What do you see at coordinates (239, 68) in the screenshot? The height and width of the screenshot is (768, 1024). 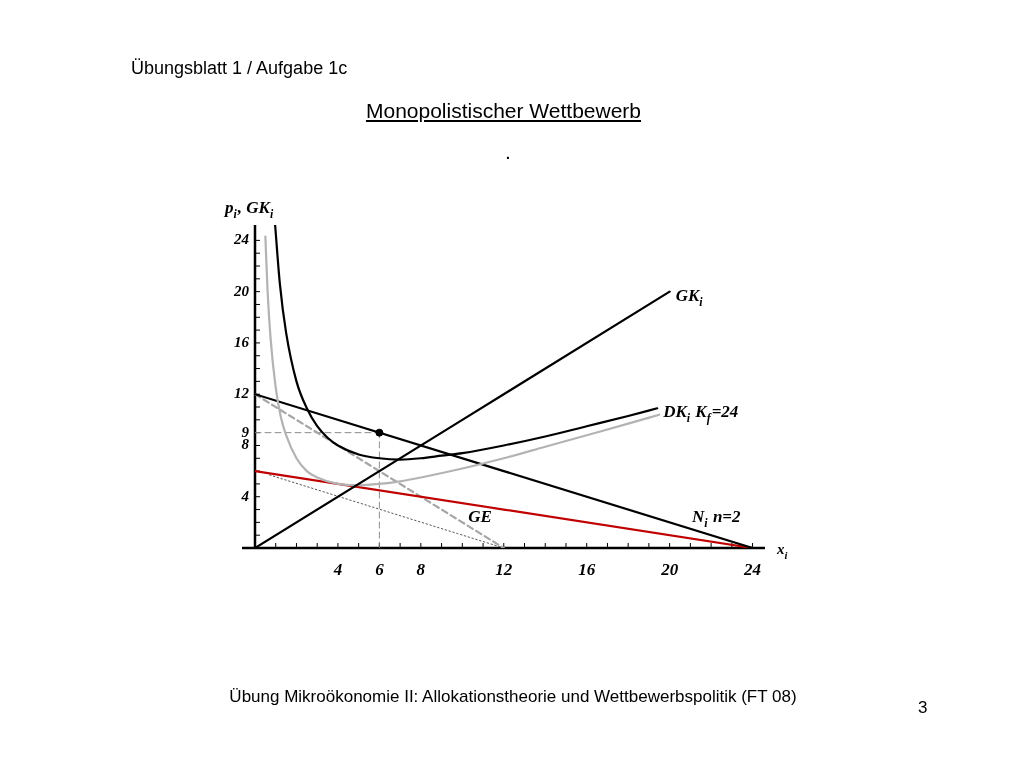 I see `chart-subtitle: Übungsblatt 1 / Aufgabe 1c` at bounding box center [239, 68].